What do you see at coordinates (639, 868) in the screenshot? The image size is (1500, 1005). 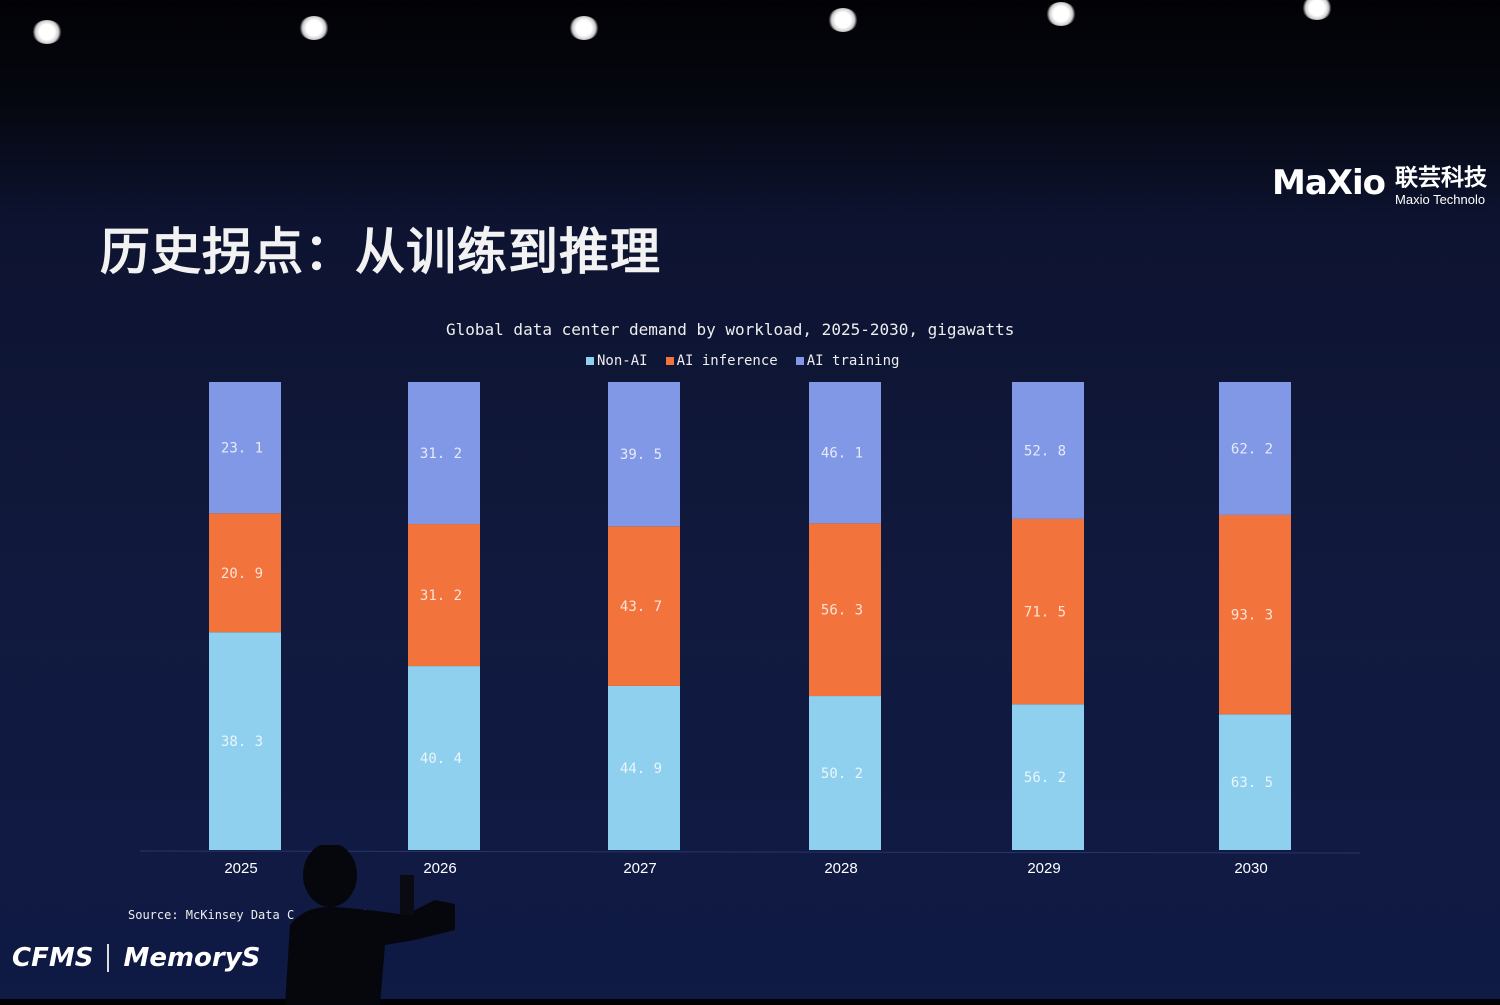 I see `x-tick-label: 2027` at bounding box center [639, 868].